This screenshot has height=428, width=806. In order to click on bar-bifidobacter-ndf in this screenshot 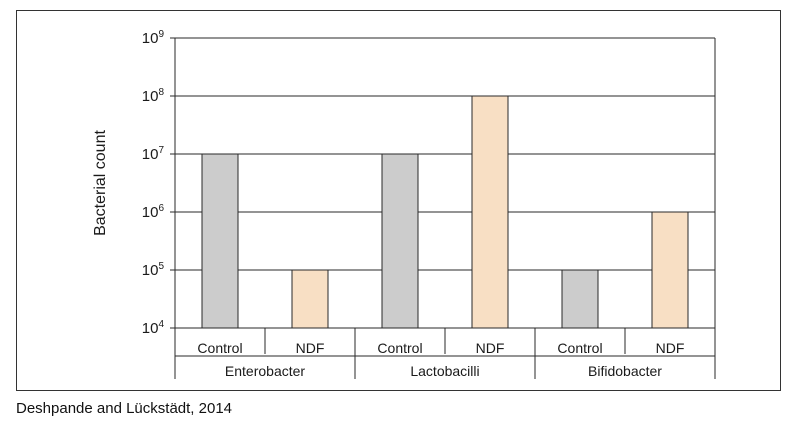, I will do `click(670, 270)`.